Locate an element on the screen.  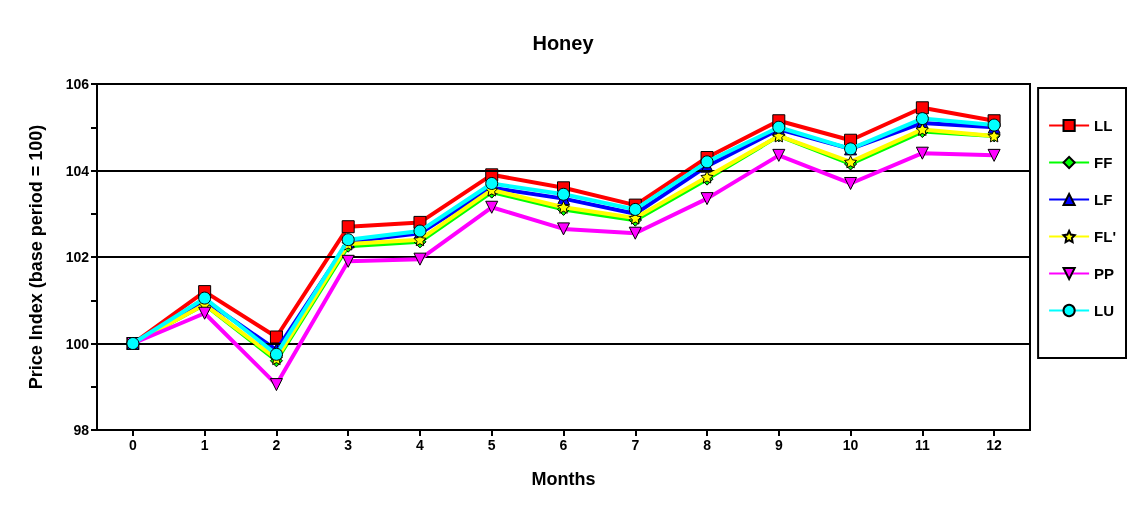
legend-label: LL is located at coordinates (1103, 125).